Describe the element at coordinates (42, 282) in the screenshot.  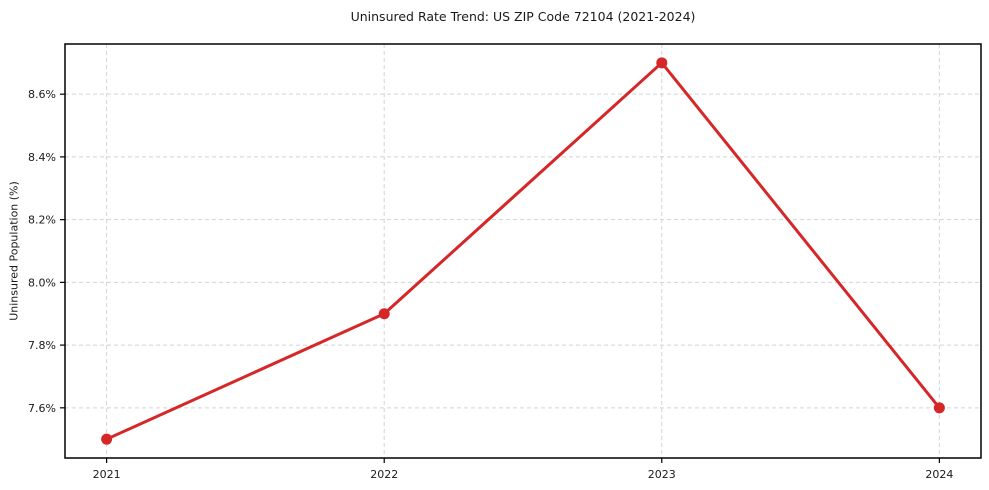
I see `y-tick-label: 8.0%` at that location.